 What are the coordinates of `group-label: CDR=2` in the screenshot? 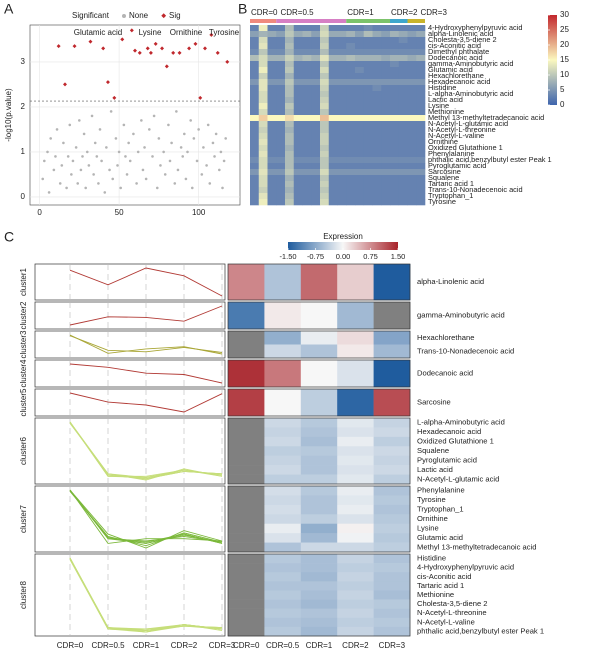 It's located at (404, 12).